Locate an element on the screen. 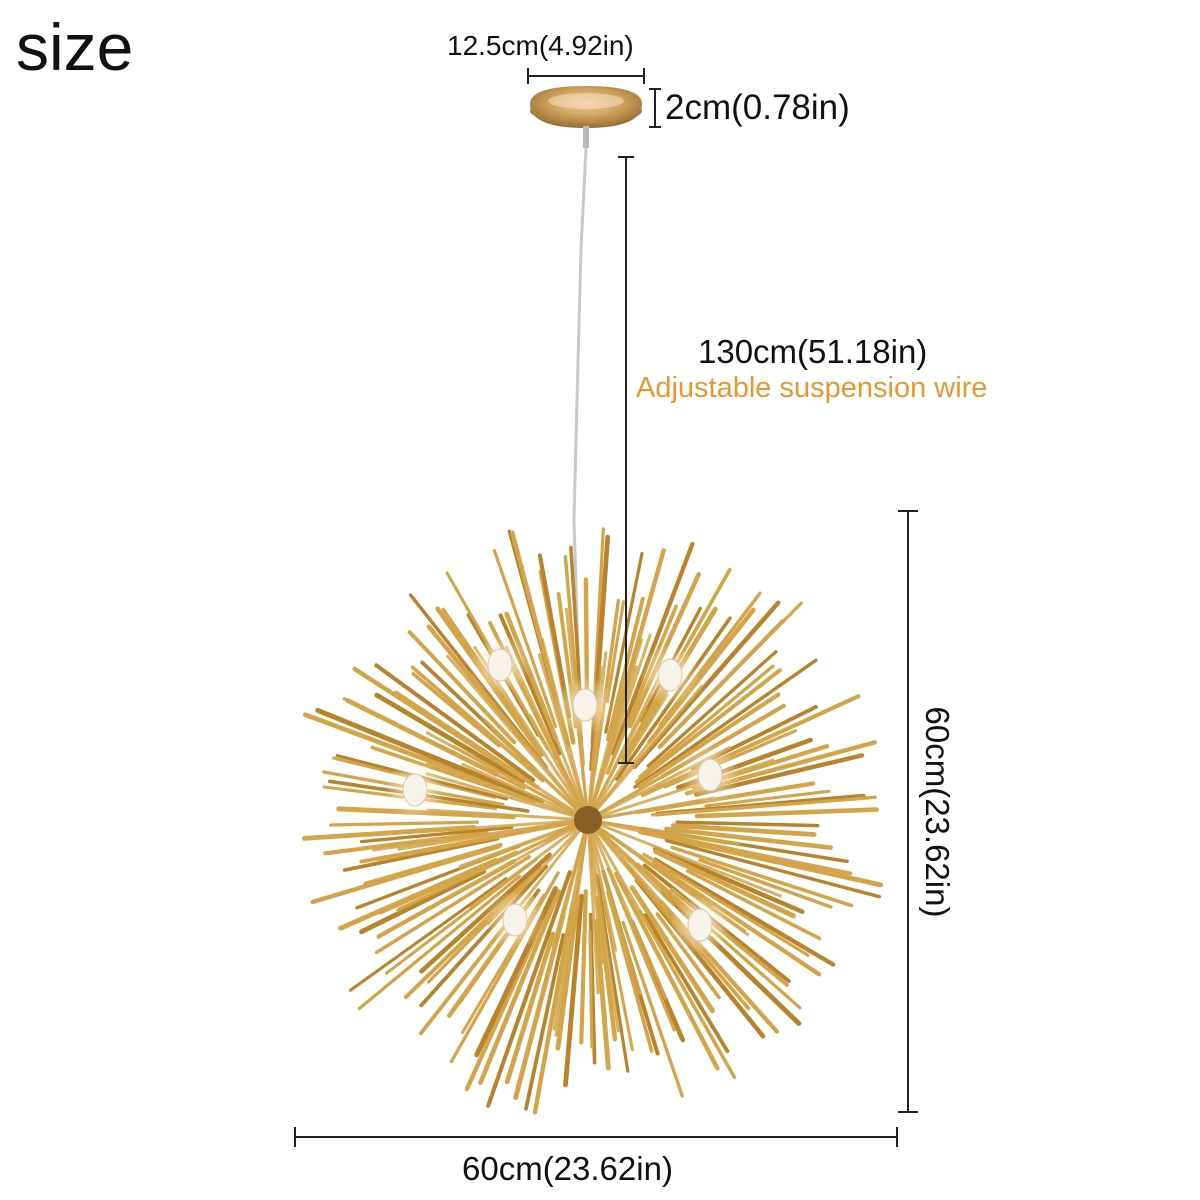  sphere-width-label: 60cm(23.62in) is located at coordinates (567, 1168).